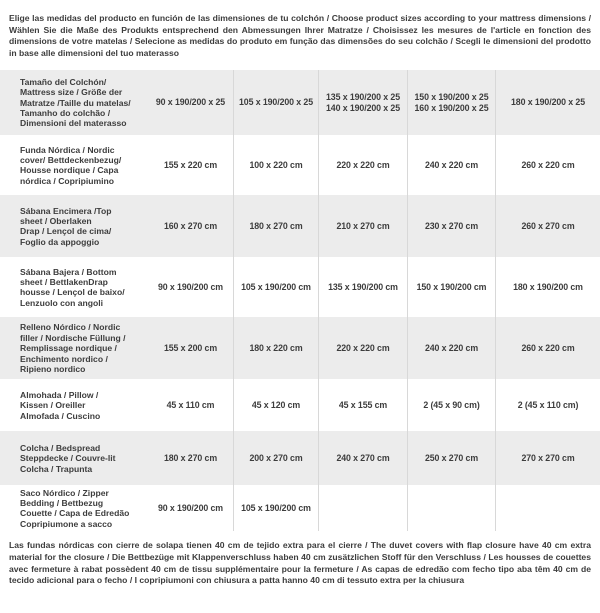 The image size is (600, 613). Describe the element at coordinates (190, 164) in the screenshot. I see `size-cell: 155 x 220 cm` at that location.